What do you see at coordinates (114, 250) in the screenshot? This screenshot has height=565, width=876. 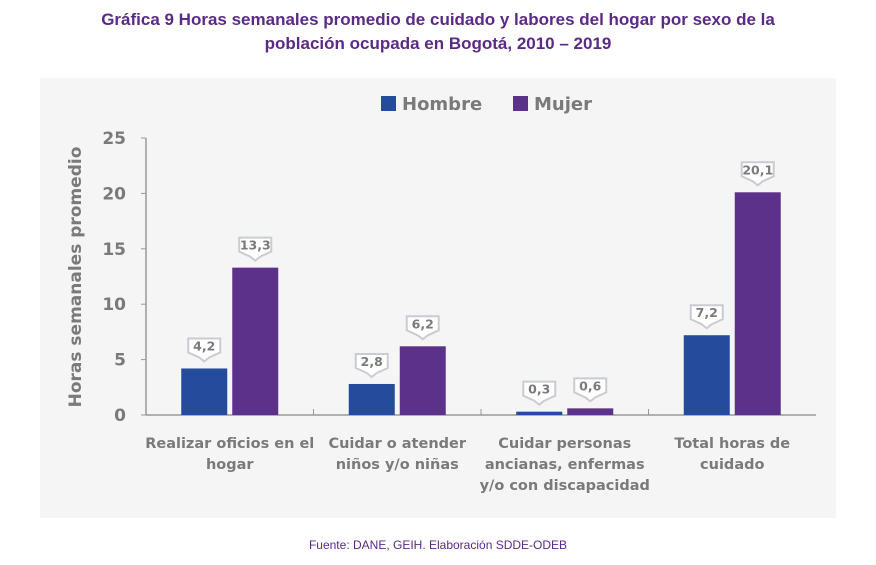 I see `y-tick-label: 15` at bounding box center [114, 250].